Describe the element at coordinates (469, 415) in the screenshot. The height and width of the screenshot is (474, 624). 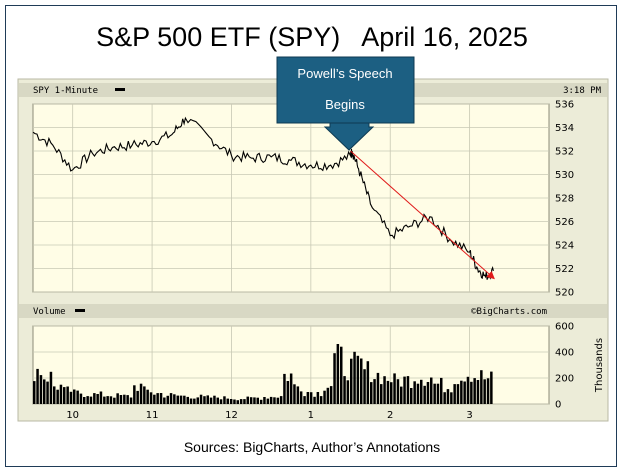
I see `x-tick-label: 3` at that location.